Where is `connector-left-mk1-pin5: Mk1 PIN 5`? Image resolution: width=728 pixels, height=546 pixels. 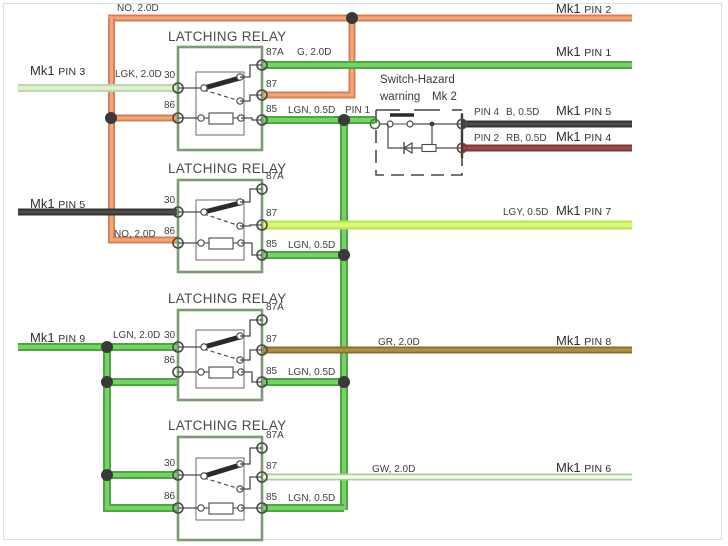 connector-left-mk1-pin5: Mk1 PIN 5 is located at coordinates (57, 204).